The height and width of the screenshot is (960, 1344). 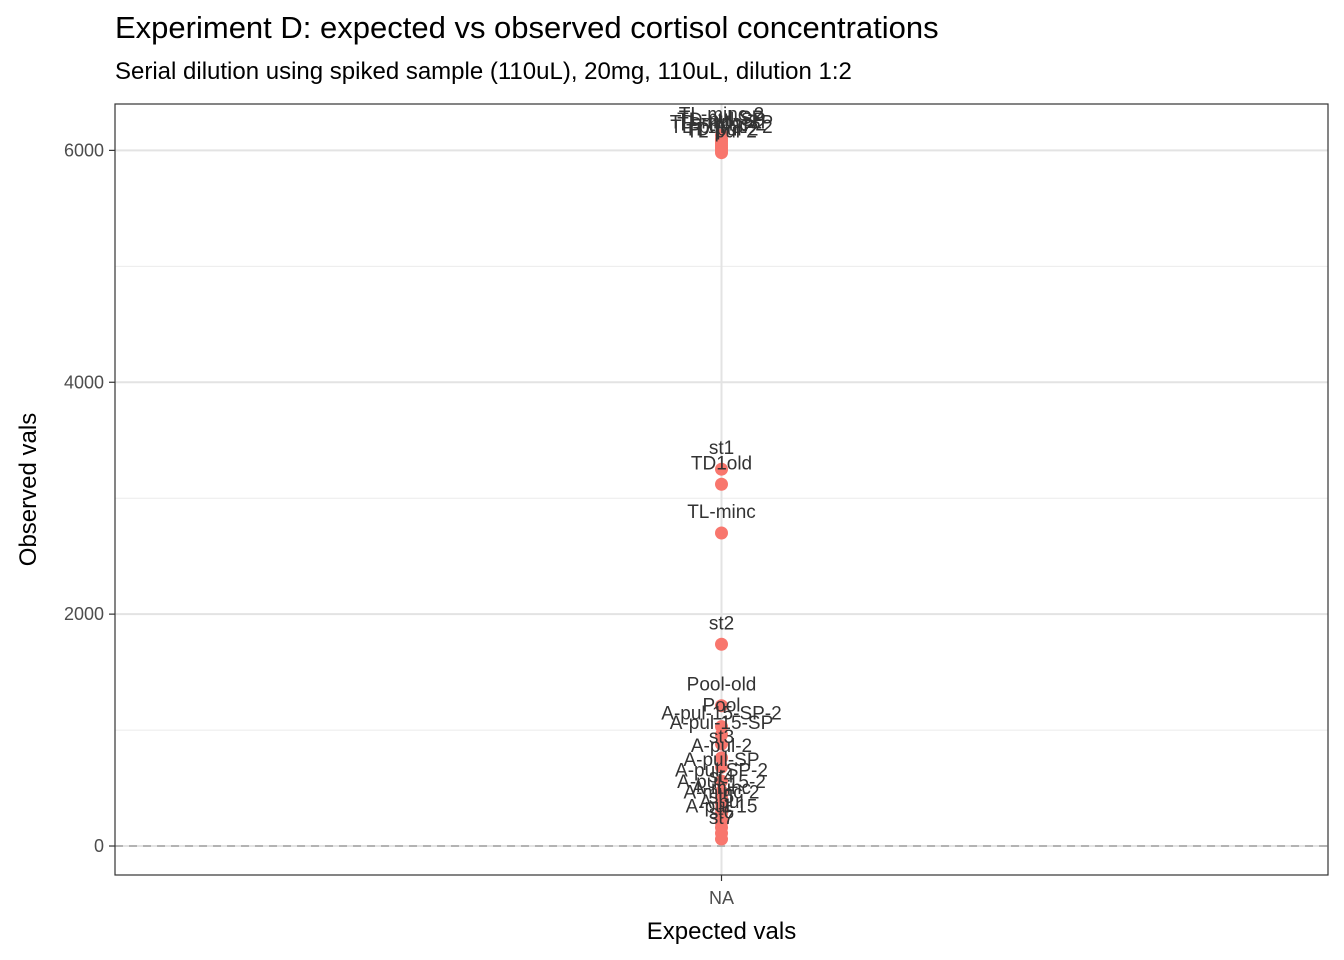 I want to click on point-label: A-pul-15-2, so click(x=721, y=782).